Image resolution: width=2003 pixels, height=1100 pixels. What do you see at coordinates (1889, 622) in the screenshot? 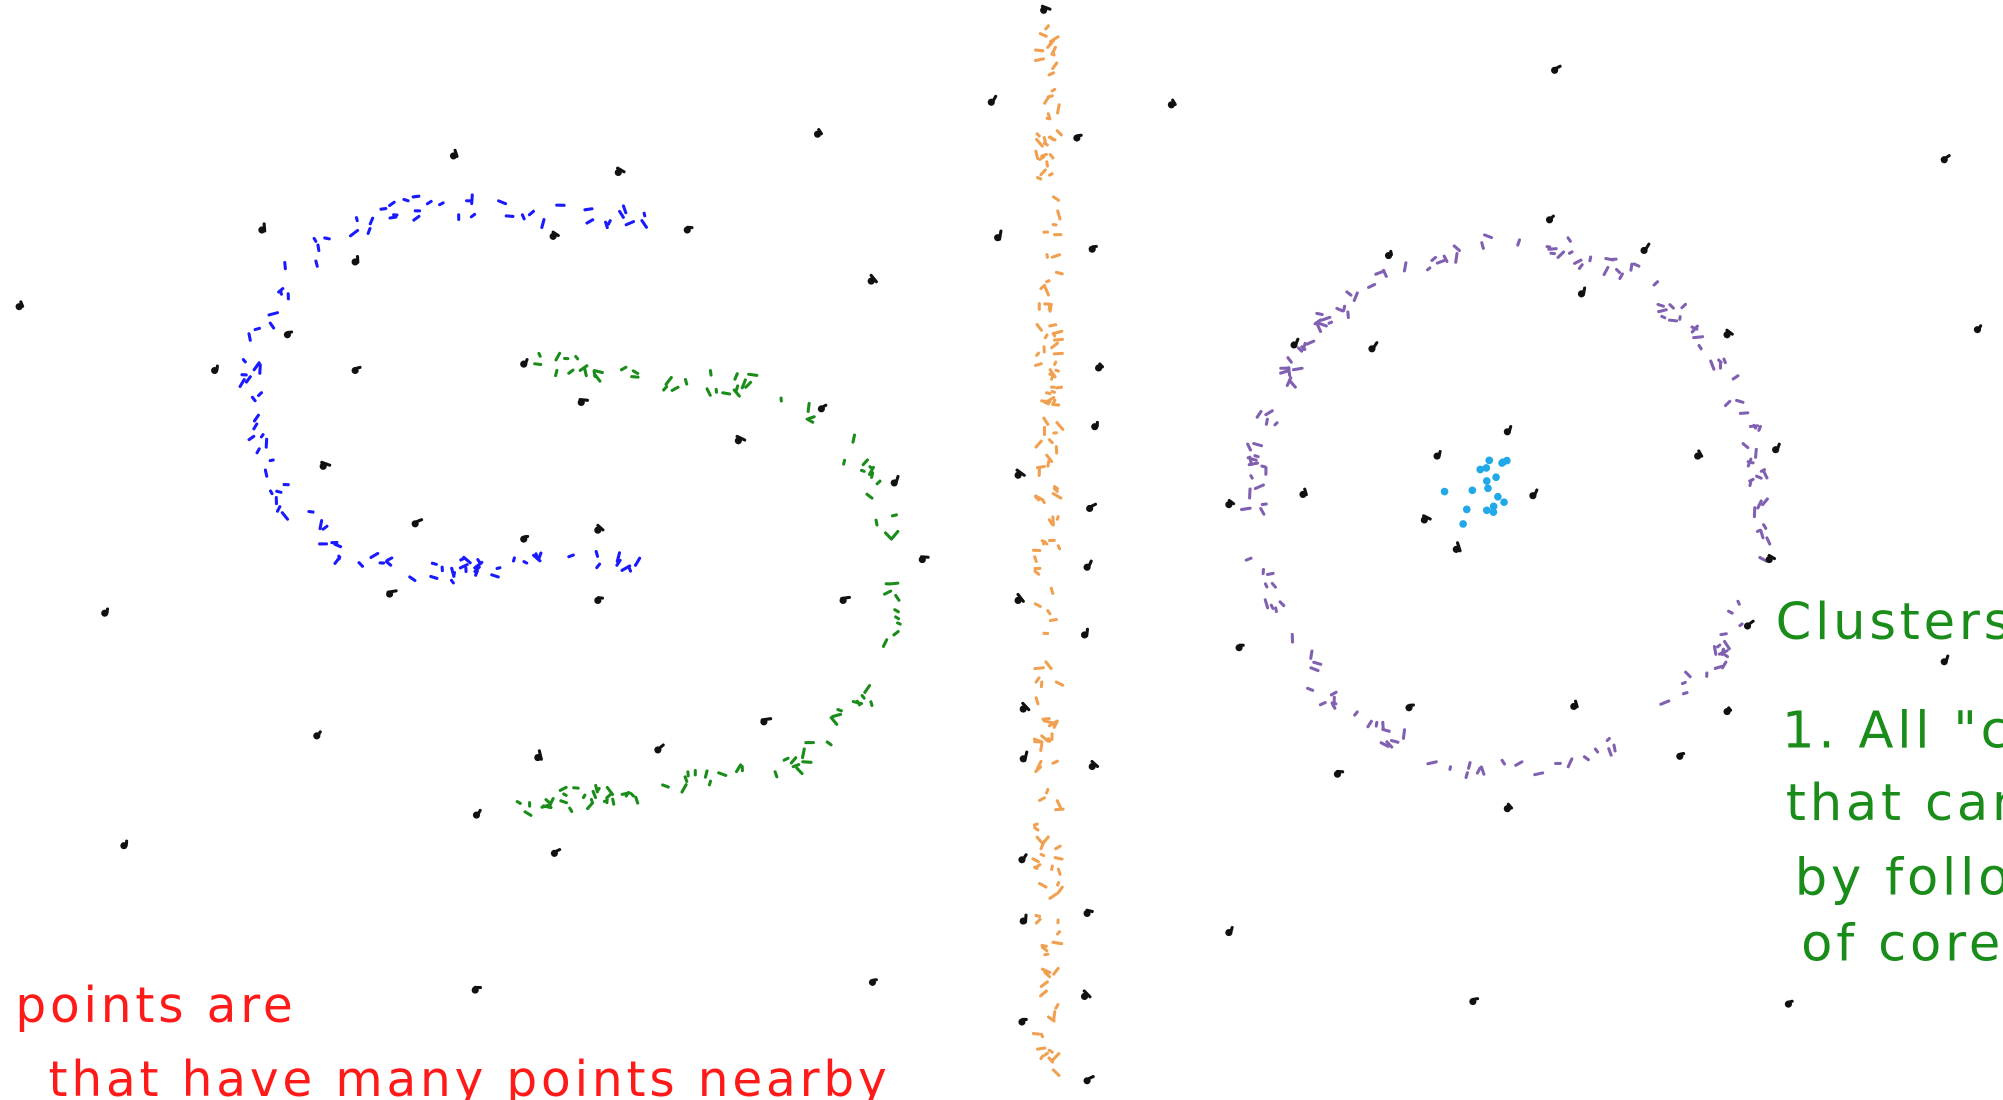
I see `note-title: Clusters` at bounding box center [1889, 622].